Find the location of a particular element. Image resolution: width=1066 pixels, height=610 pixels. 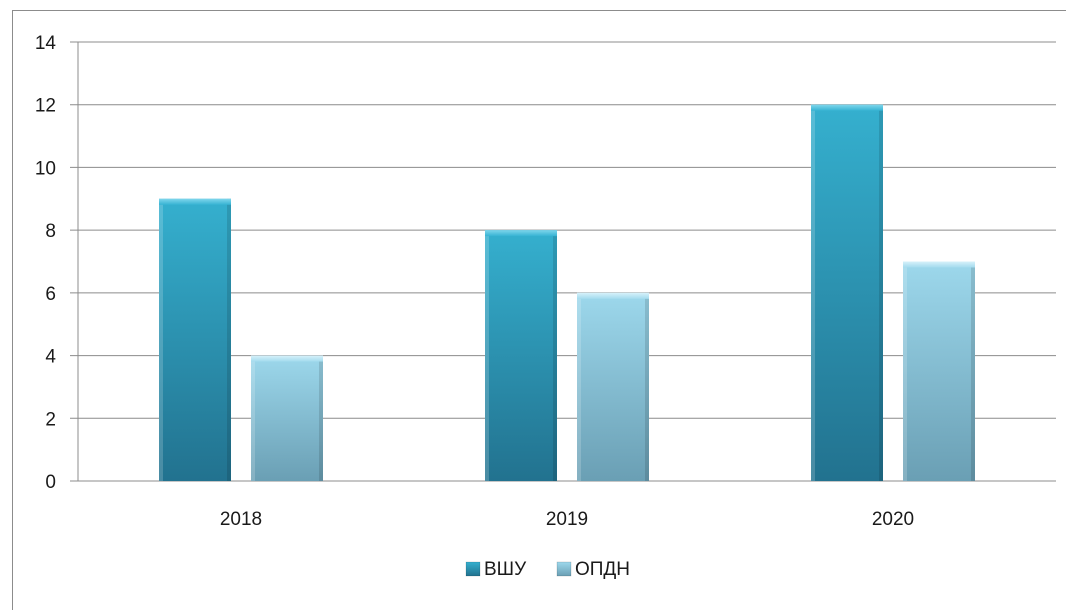

y-tick-label: 12 is located at coordinates (45, 106).